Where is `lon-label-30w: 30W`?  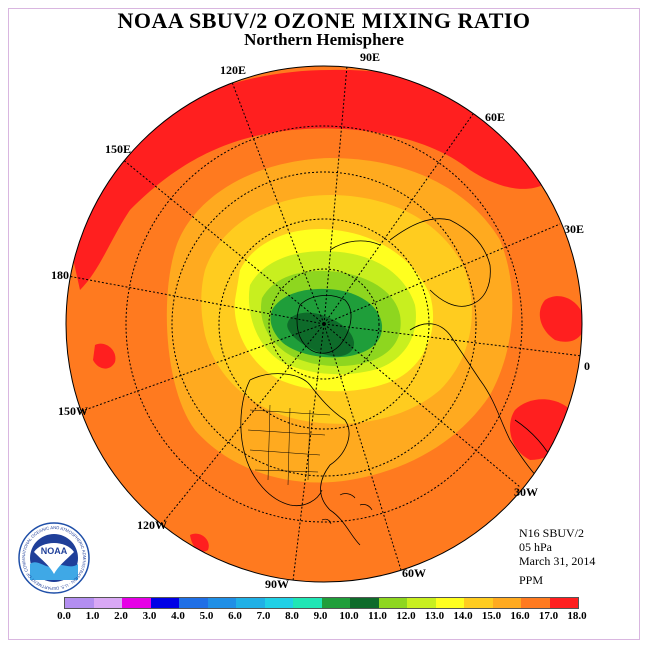 lon-label-30w: 30W is located at coordinates (526, 492).